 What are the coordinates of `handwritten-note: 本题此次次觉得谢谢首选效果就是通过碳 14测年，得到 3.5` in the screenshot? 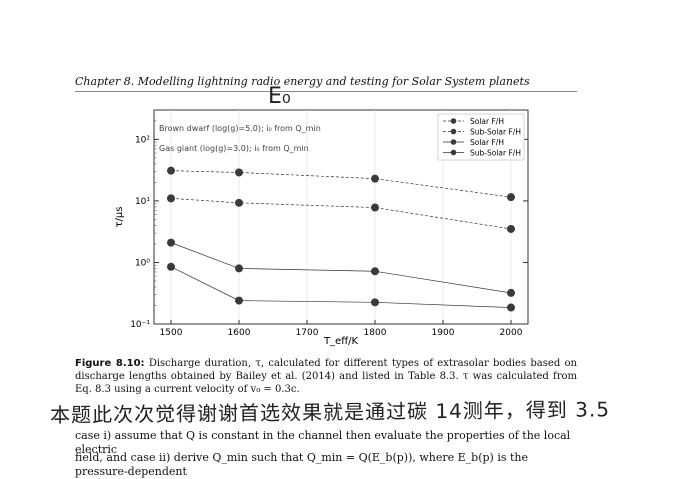 It's located at (330, 412).